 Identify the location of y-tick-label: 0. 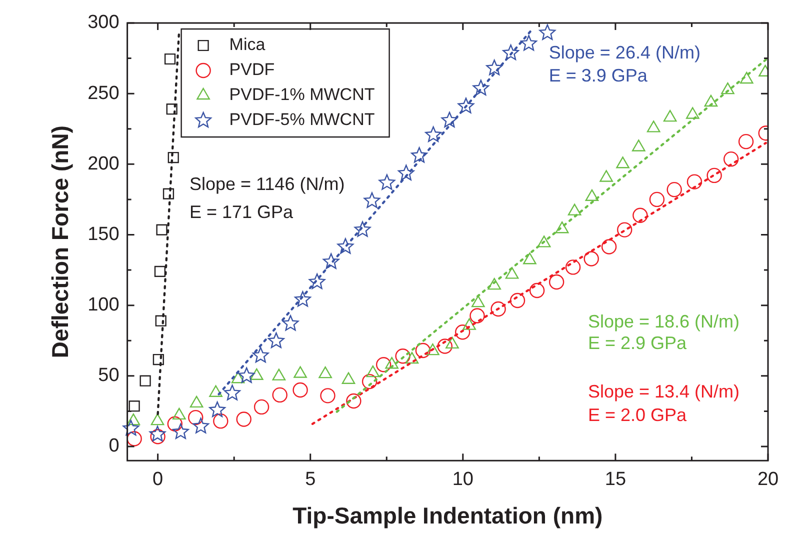
(114, 446).